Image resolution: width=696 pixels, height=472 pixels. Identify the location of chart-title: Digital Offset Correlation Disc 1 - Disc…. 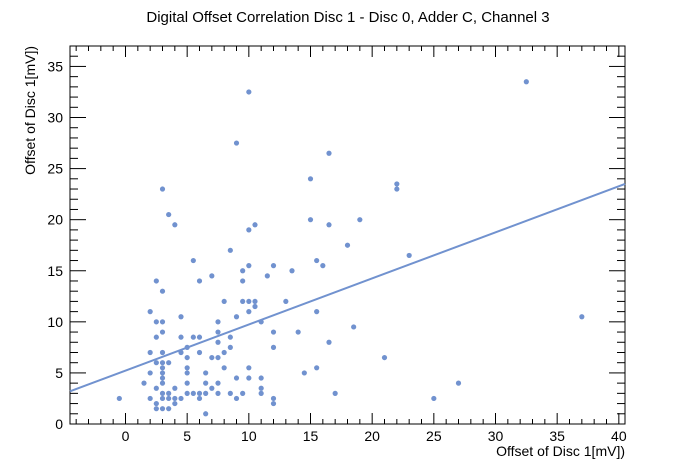
(347, 17).